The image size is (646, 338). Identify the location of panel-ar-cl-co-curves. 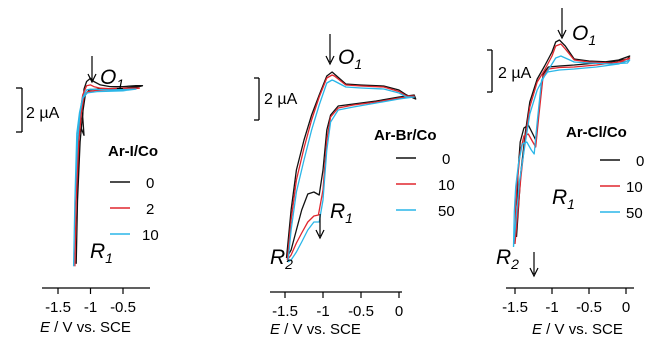
(571, 143).